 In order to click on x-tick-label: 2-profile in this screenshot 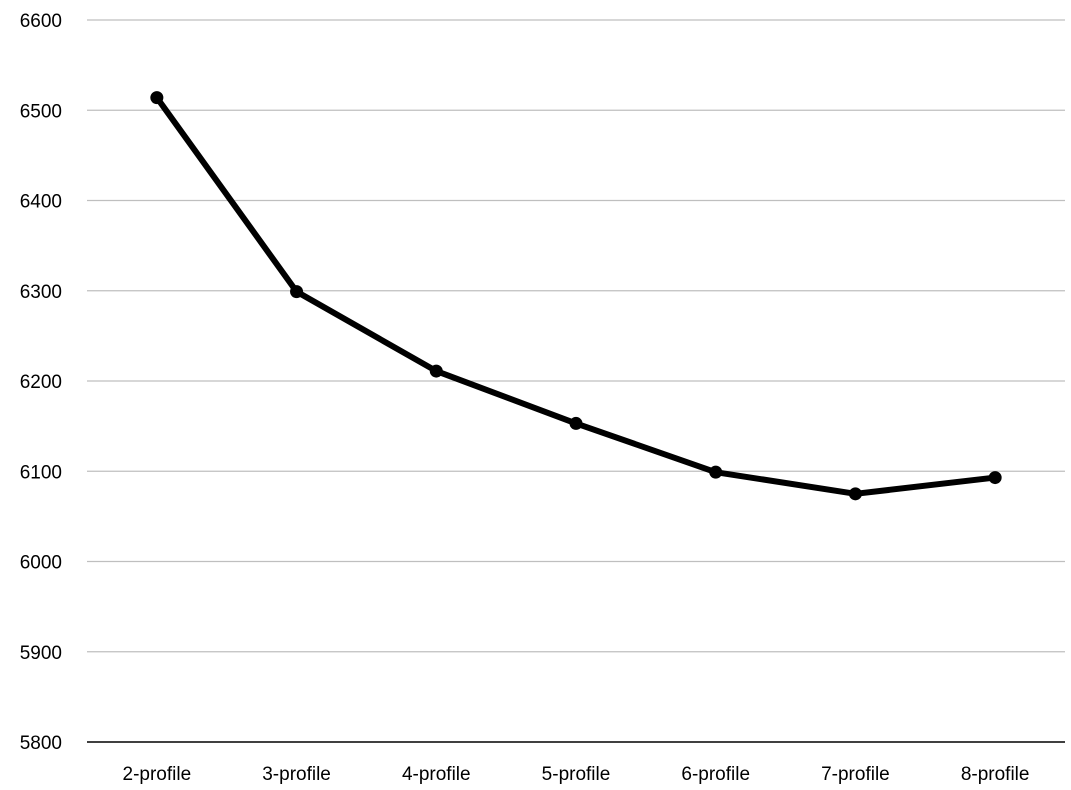, I will do `click(157, 774)`.